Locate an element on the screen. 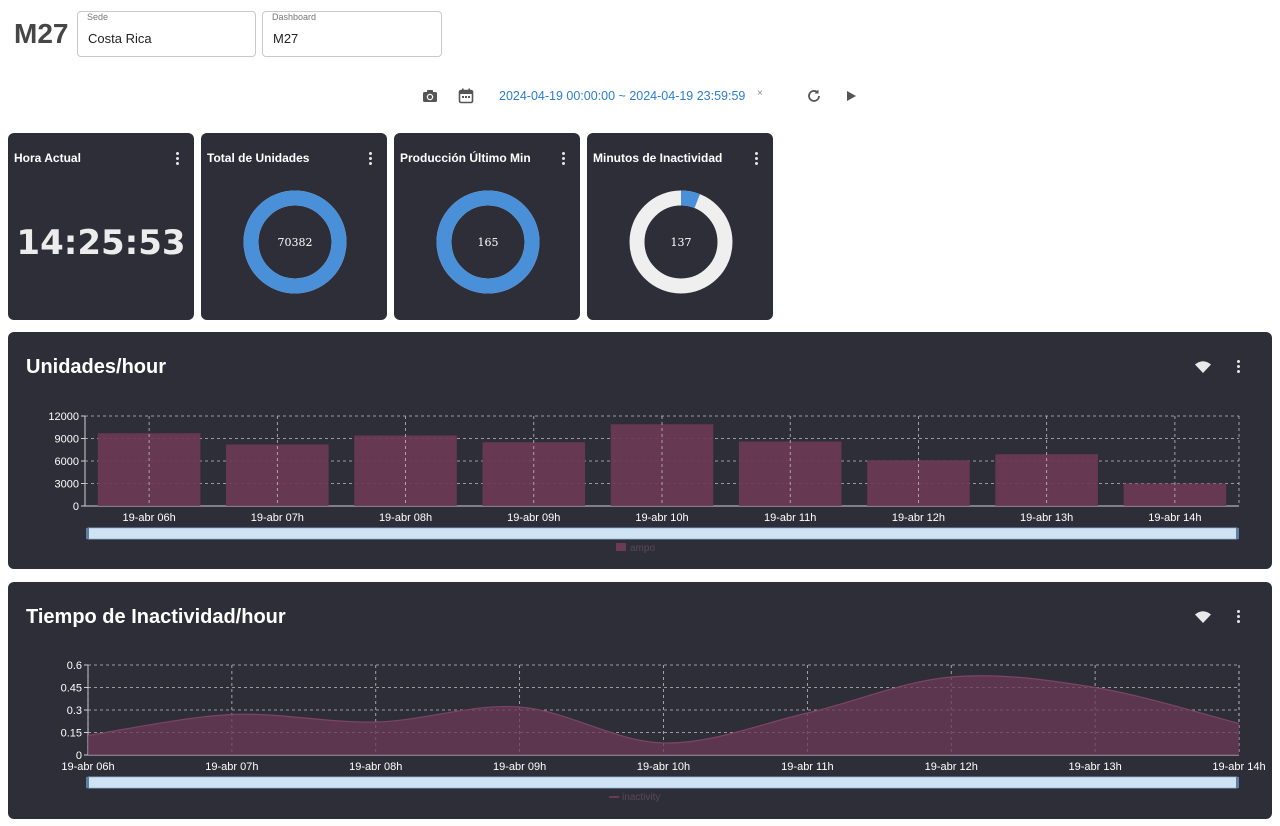  legend-label: inactivity is located at coordinates (641, 797).